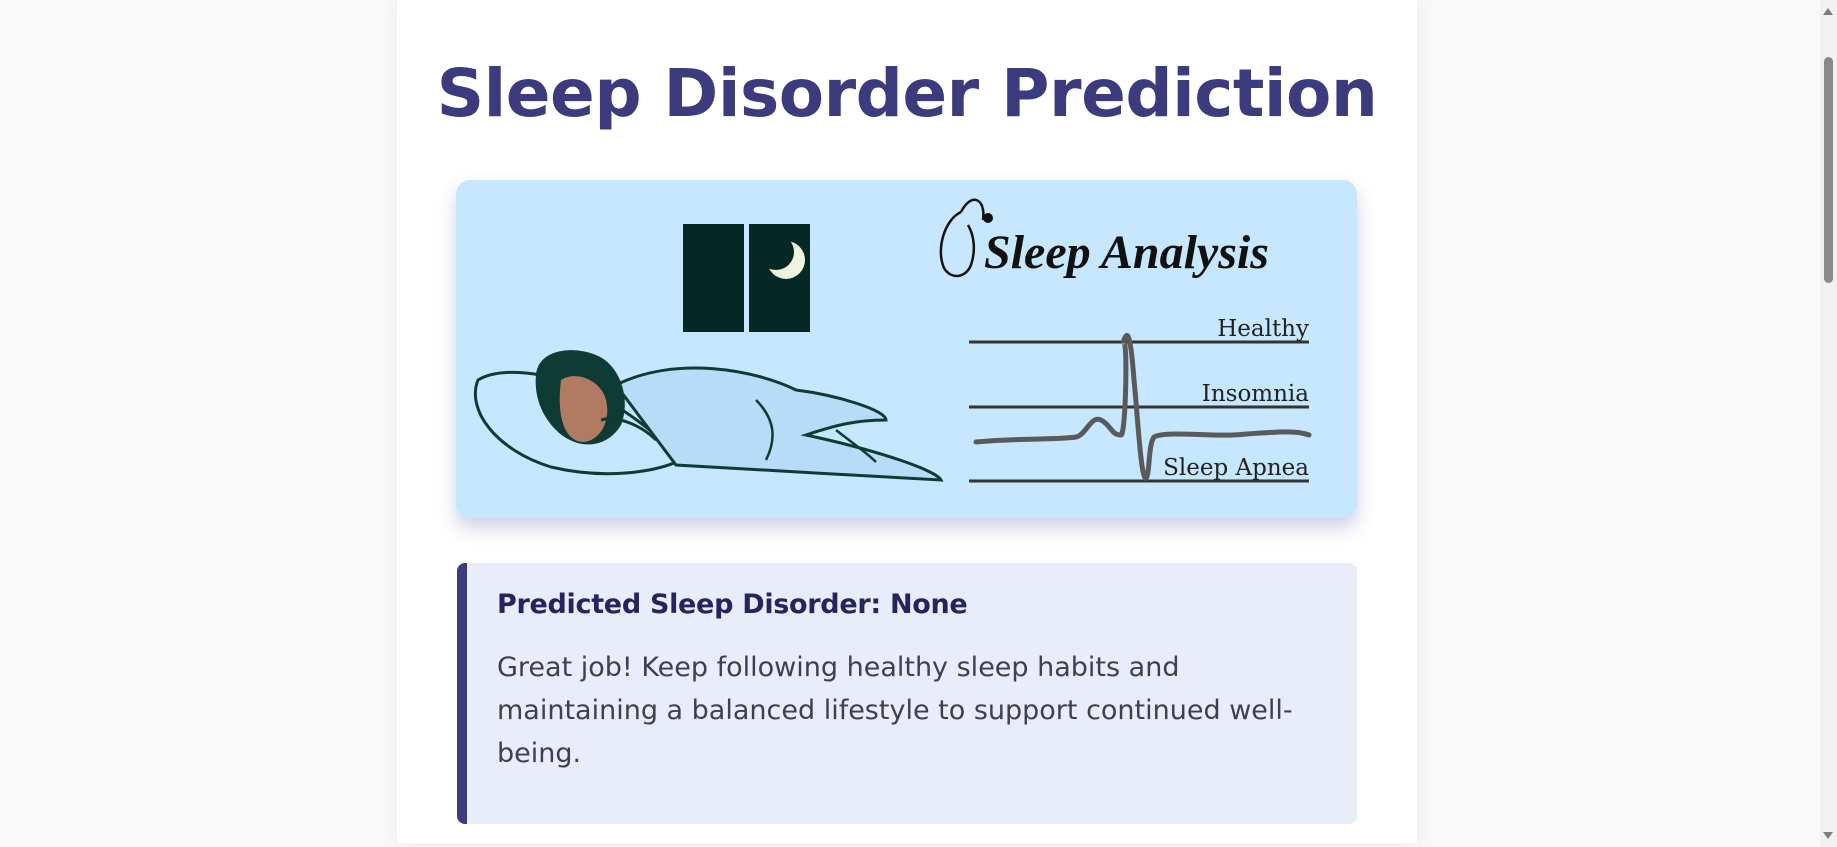 The image size is (1837, 847). Describe the element at coordinates (1828, 423) in the screenshot. I see `vertical-scrollbar` at that location.